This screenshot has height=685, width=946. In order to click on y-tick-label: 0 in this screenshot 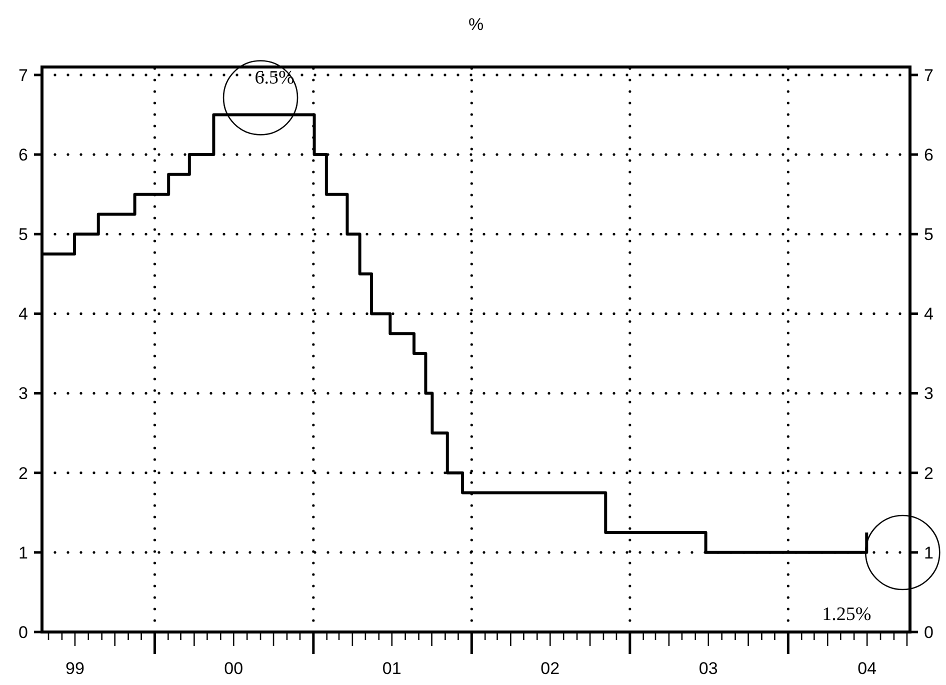, I will do `click(23, 632)`.